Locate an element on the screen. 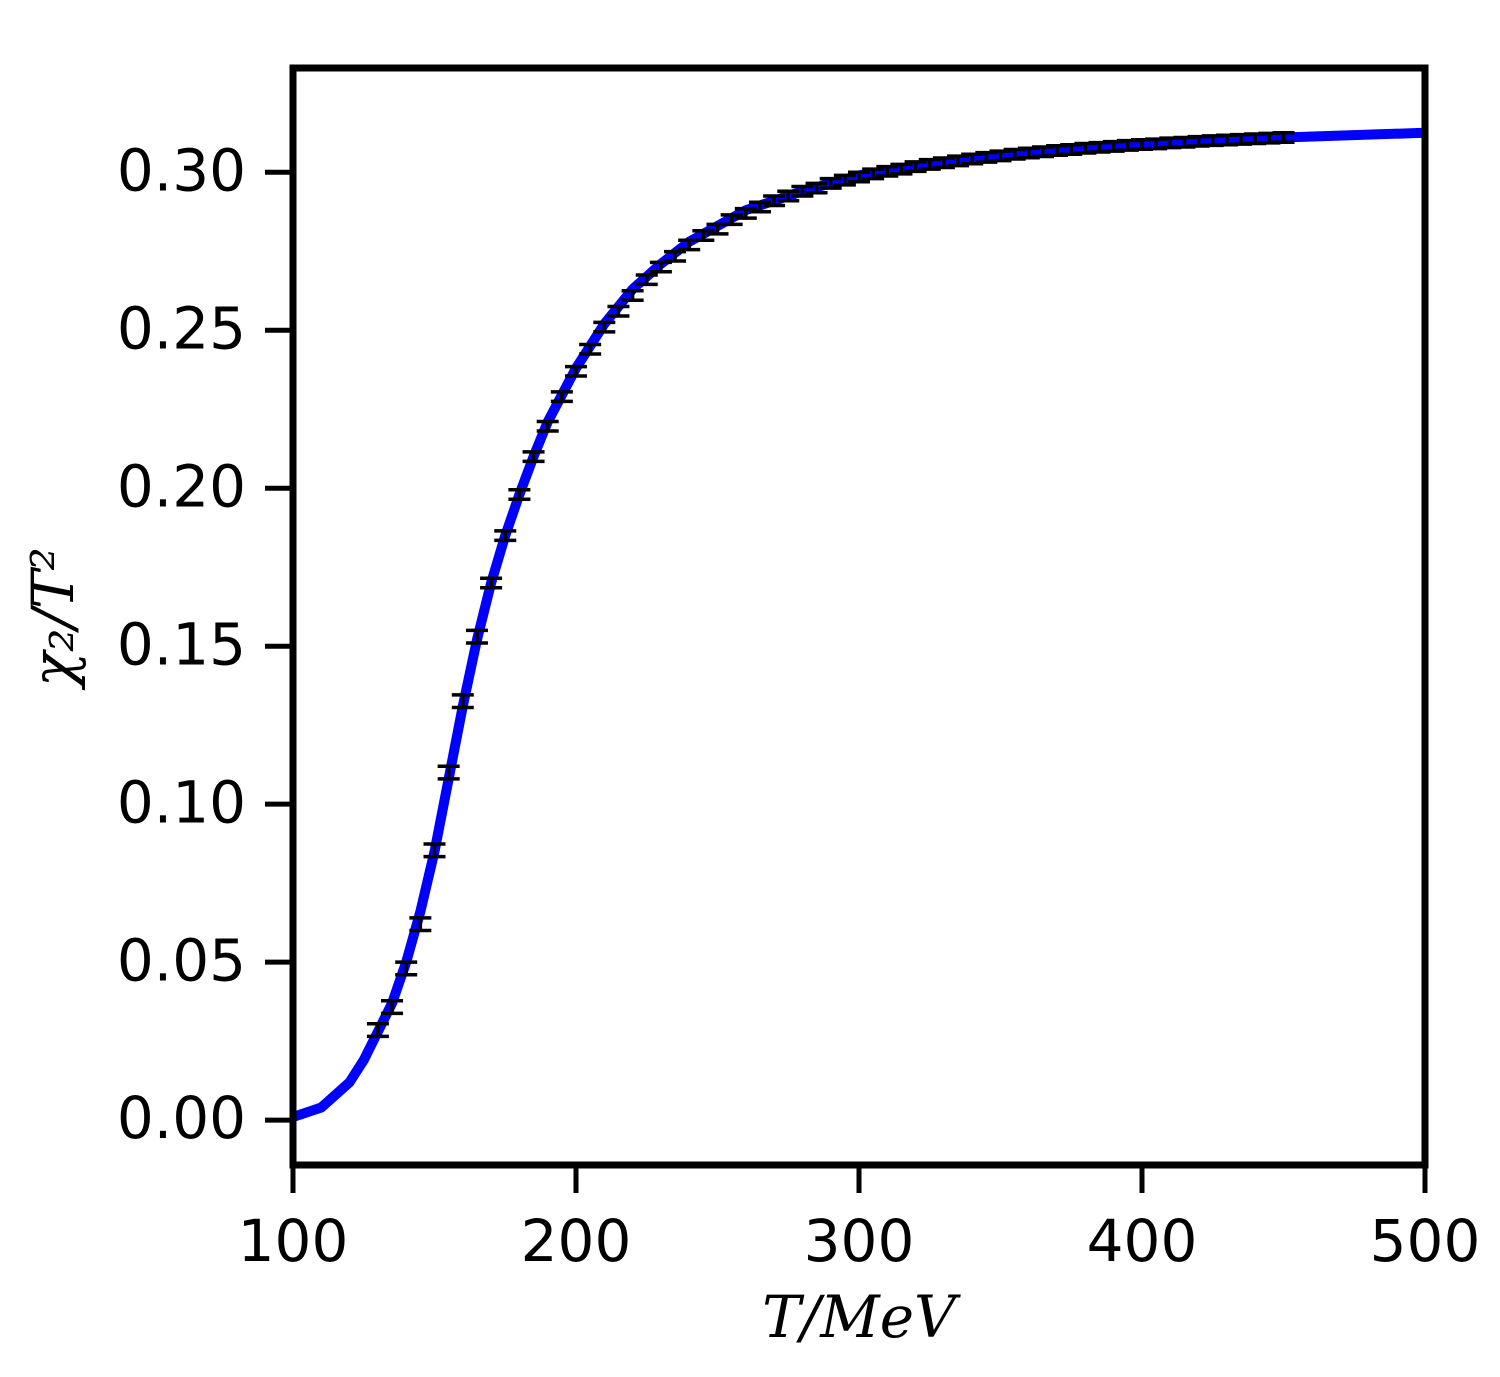 This screenshot has height=1377, width=1500. x-tick-label: 100 is located at coordinates (293, 1241).